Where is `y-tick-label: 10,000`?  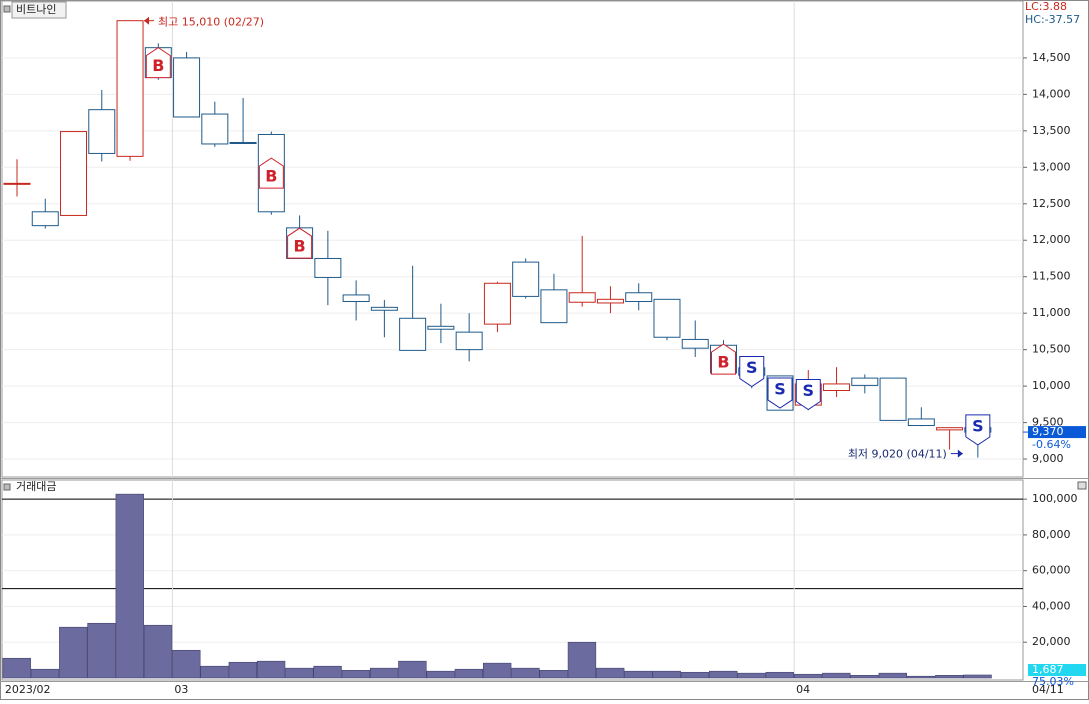
y-tick-label: 10,000 is located at coordinates (1051, 385).